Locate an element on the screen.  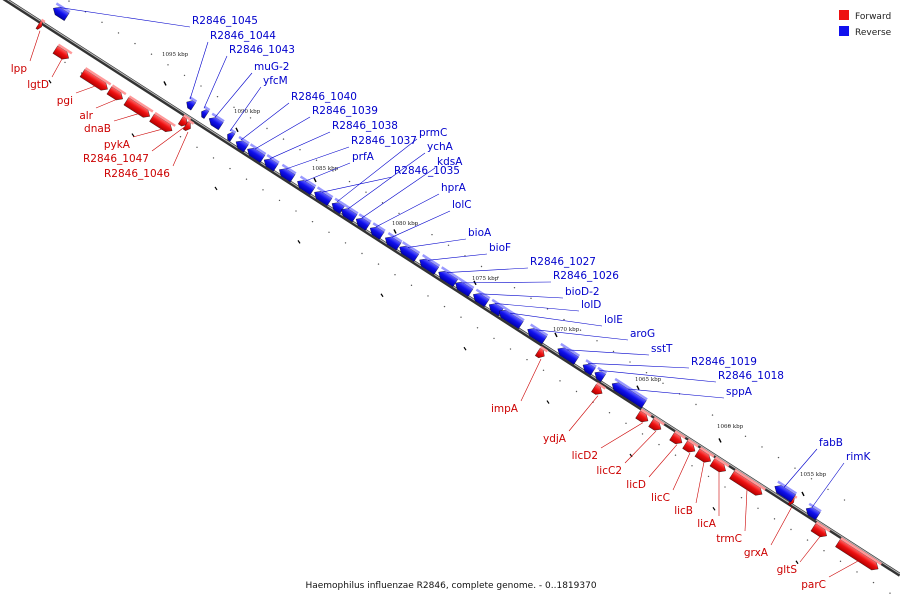
gene-lpp is located at coordinates (40, 24).